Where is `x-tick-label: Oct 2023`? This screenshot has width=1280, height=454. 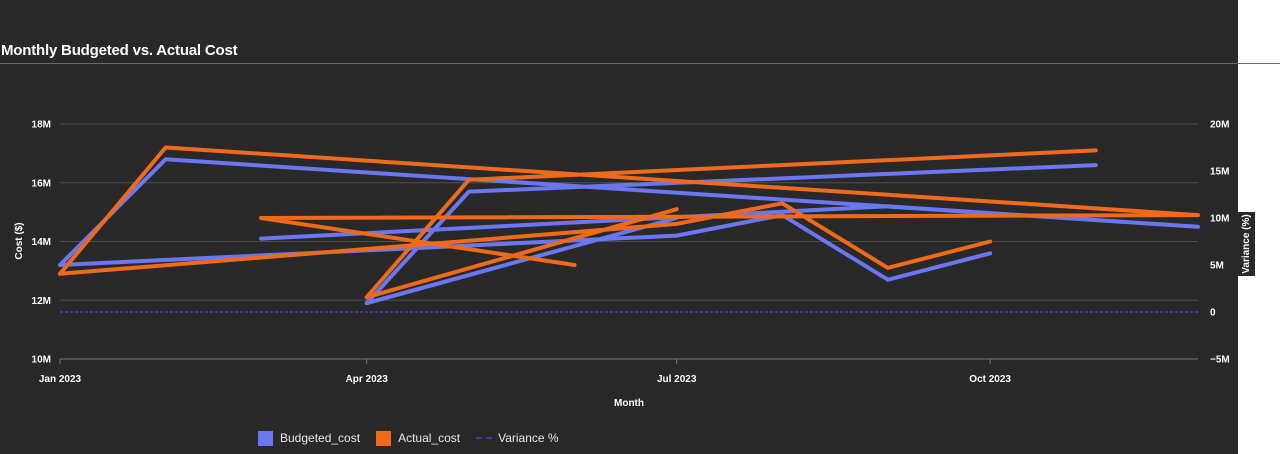
x-tick-label: Oct 2023 is located at coordinates (990, 379).